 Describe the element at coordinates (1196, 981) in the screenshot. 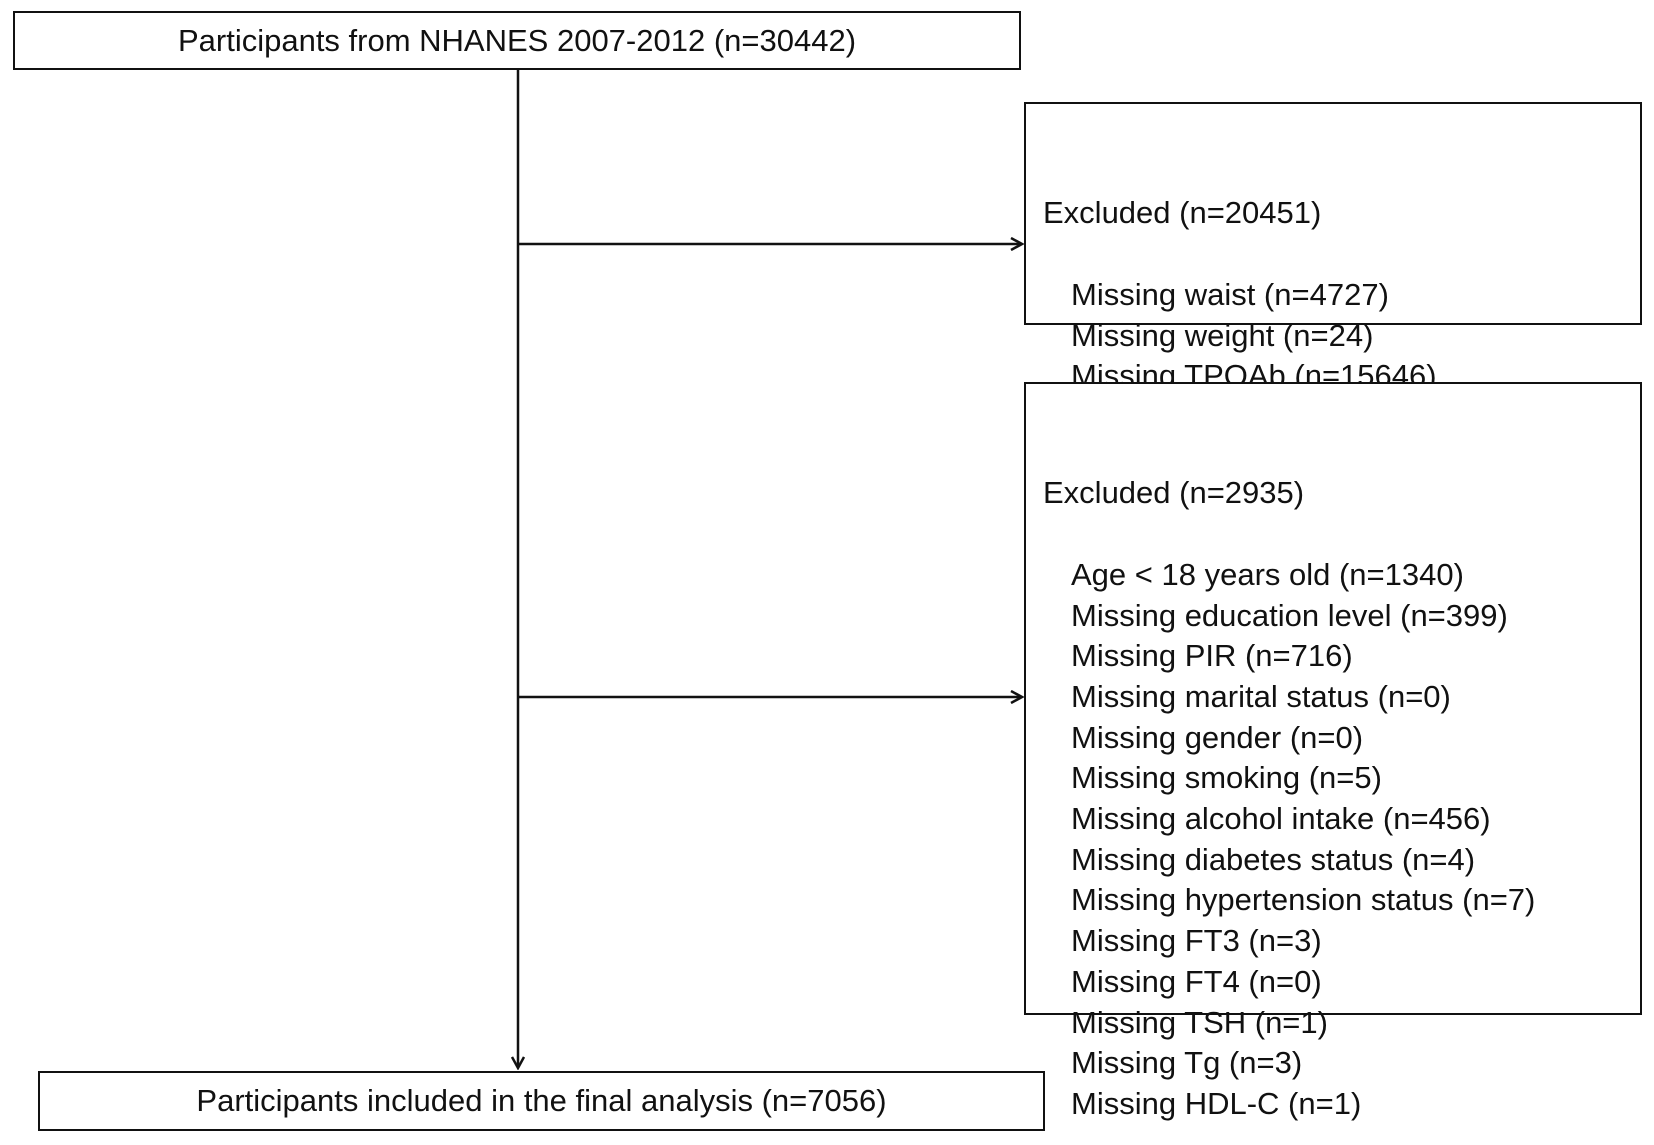

I see `exclusion-item: Missing FT4 (n=0)` at that location.